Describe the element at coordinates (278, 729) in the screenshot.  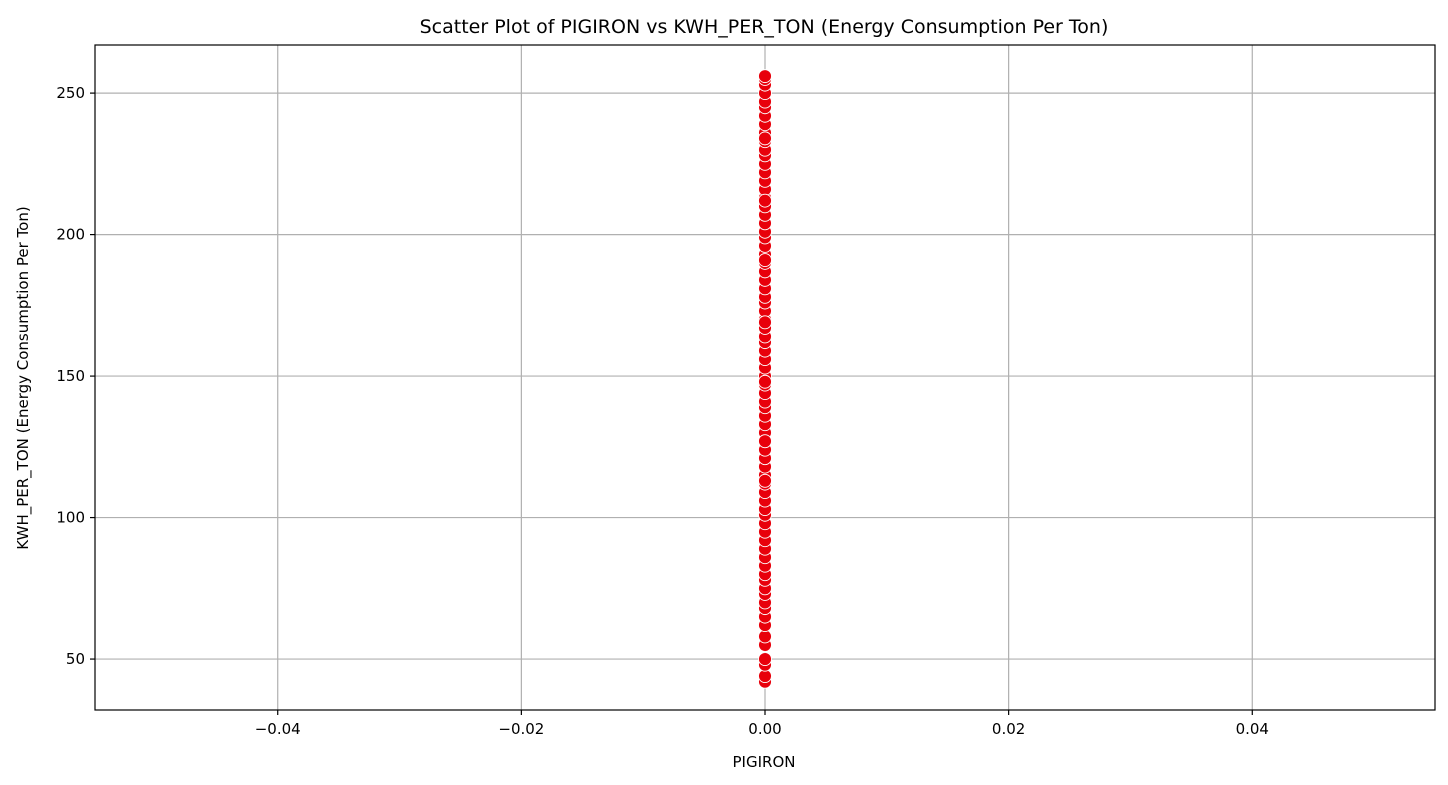
I see `x-tick-label: −0.04` at that location.